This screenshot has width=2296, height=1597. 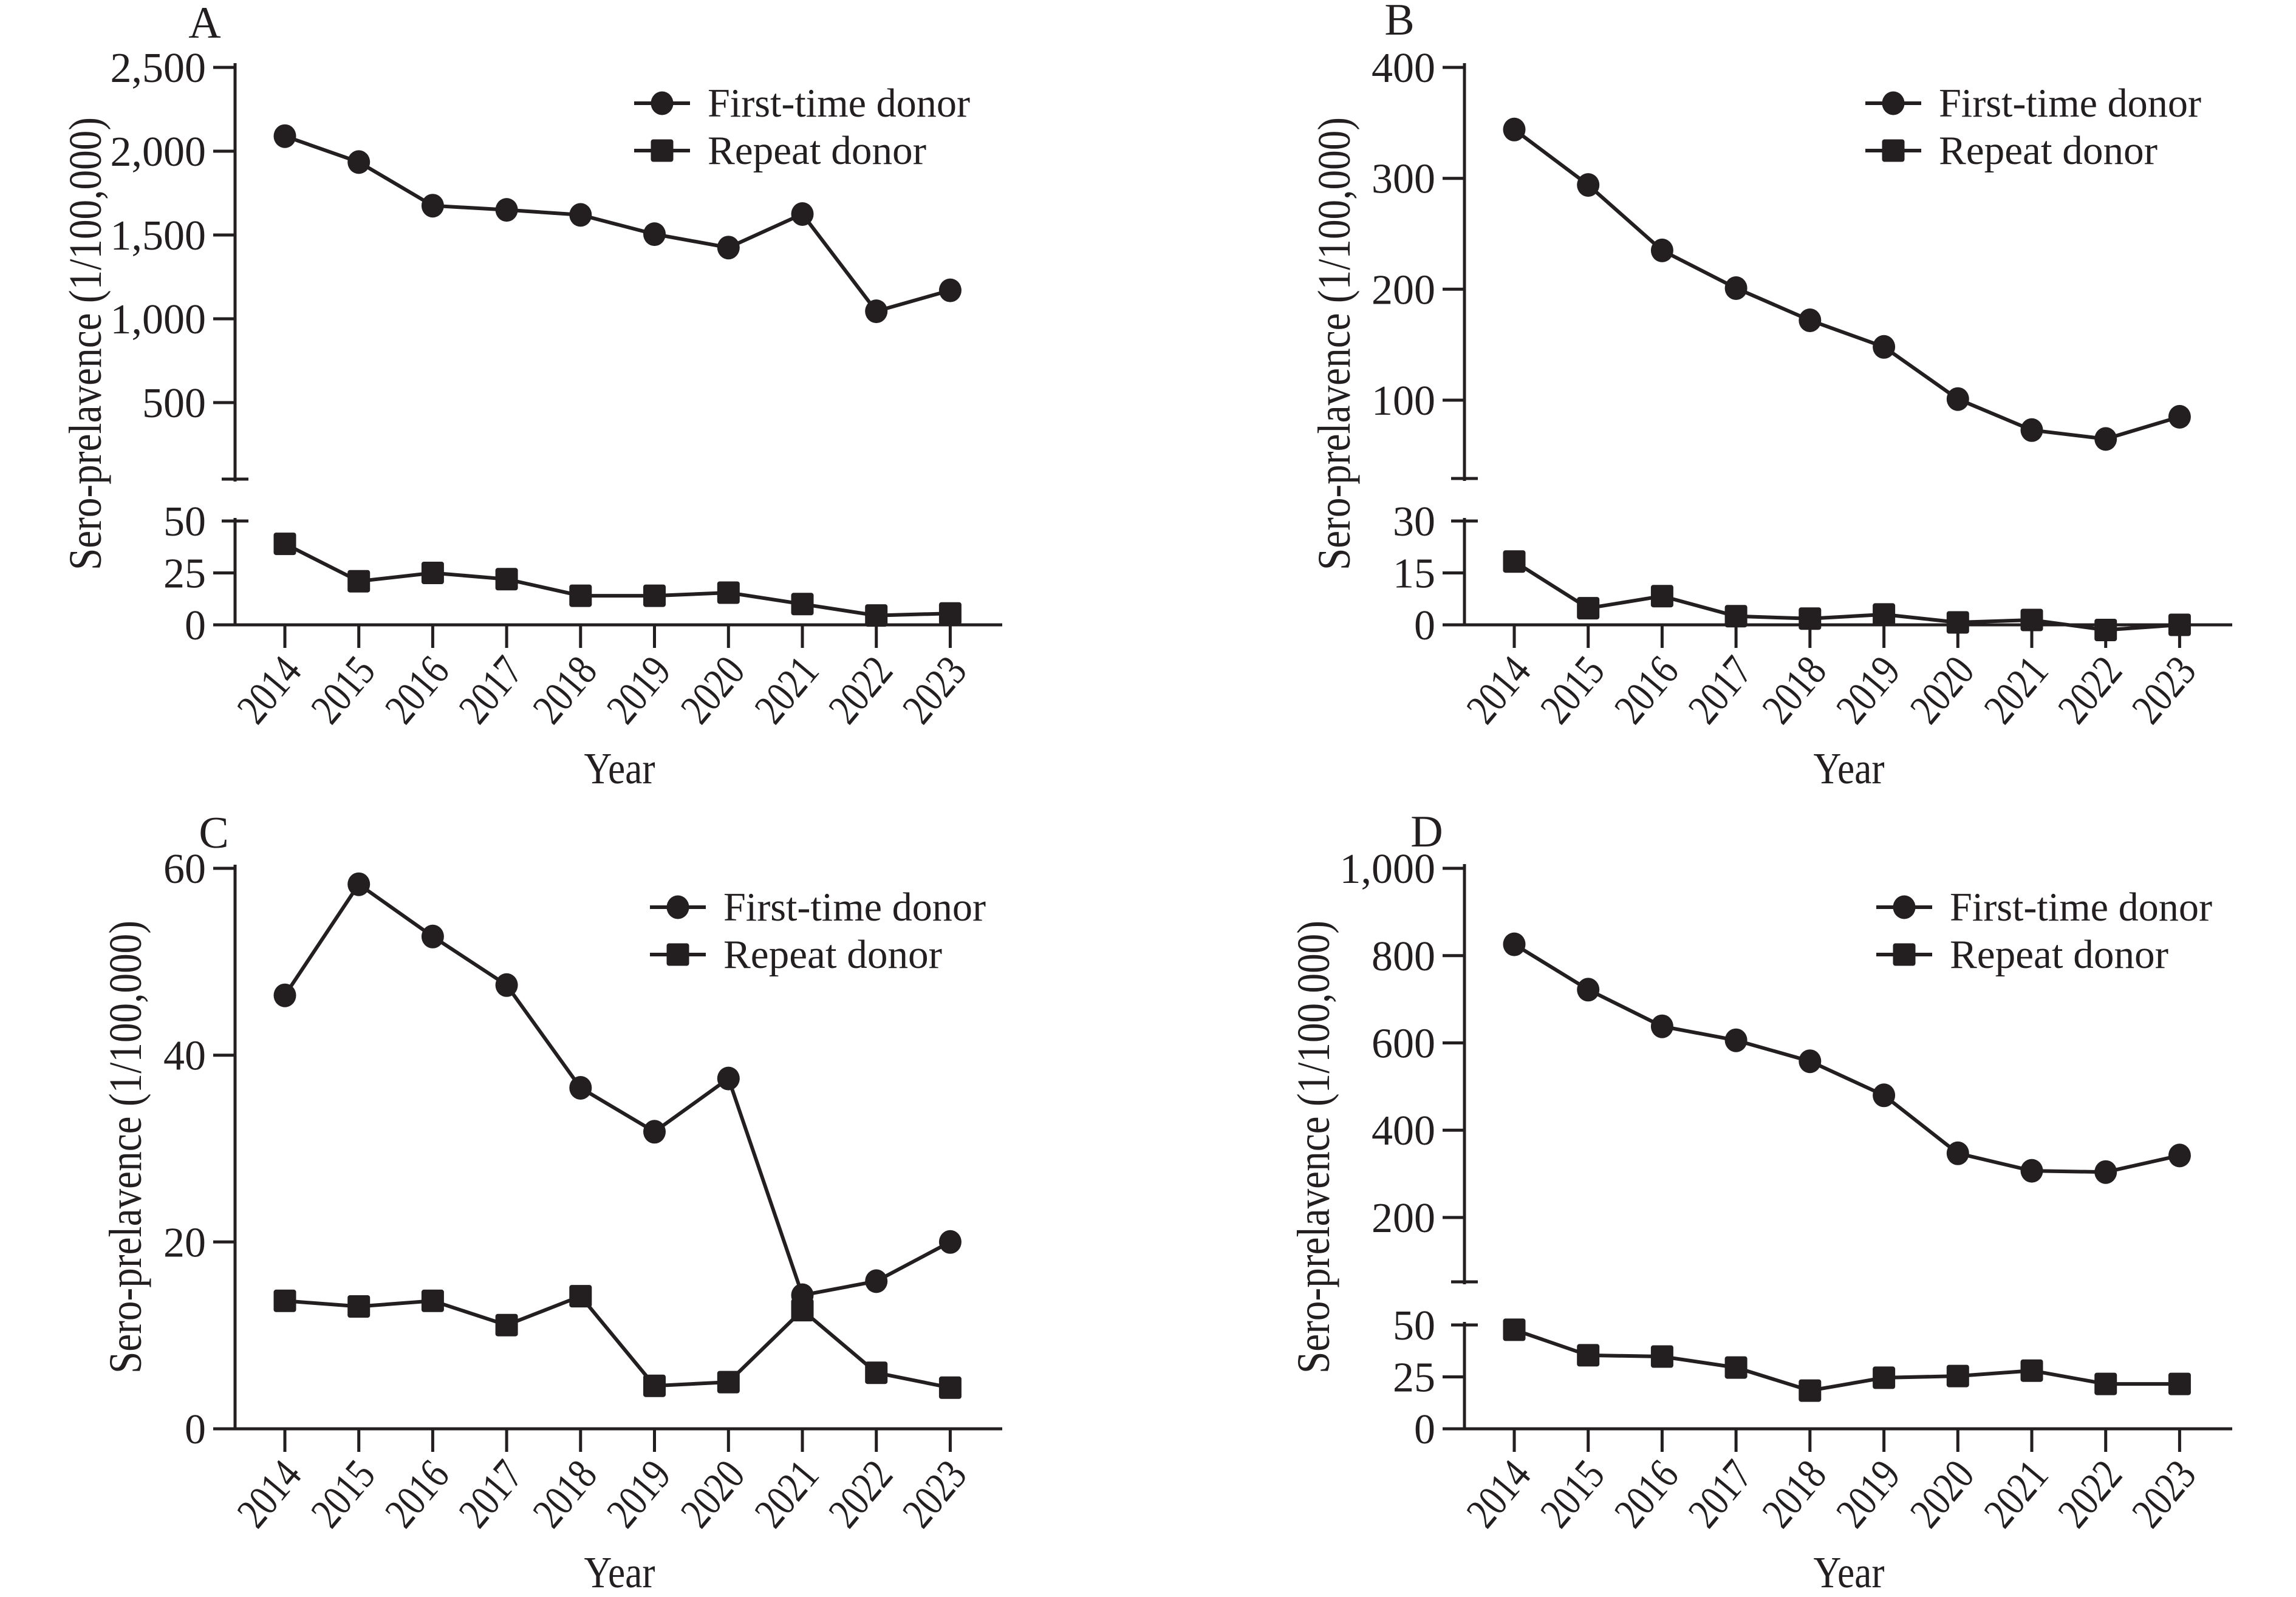 I want to click on svg-text: 20, so click(x=184, y=1242).